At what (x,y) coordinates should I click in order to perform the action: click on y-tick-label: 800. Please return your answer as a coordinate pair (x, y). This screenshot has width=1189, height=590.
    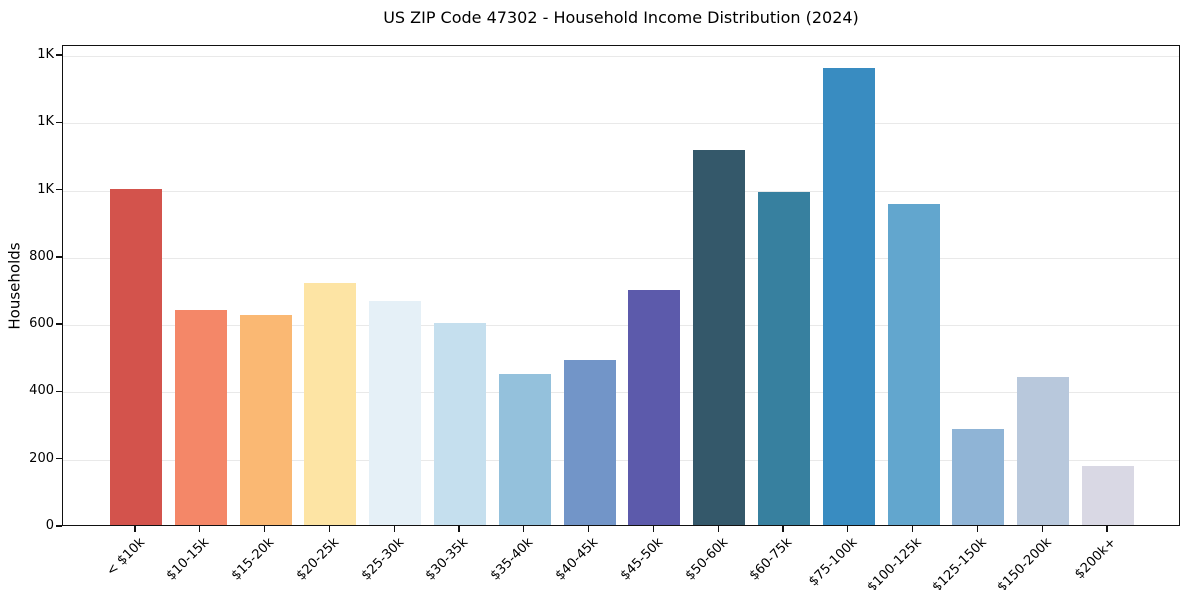
    Looking at the image, I should click on (41, 256).